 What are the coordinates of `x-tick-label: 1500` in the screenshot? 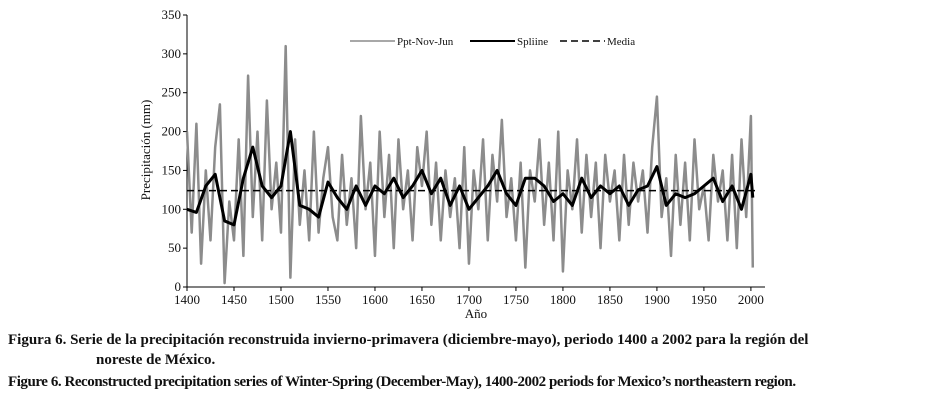 It's located at (281, 299).